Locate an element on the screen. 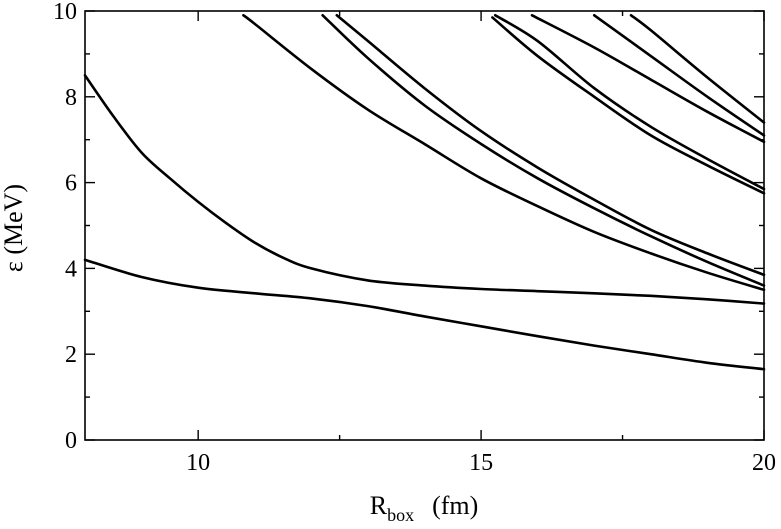 The width and height of the screenshot is (781, 529). x-tick-label: 20 is located at coordinates (764, 463).